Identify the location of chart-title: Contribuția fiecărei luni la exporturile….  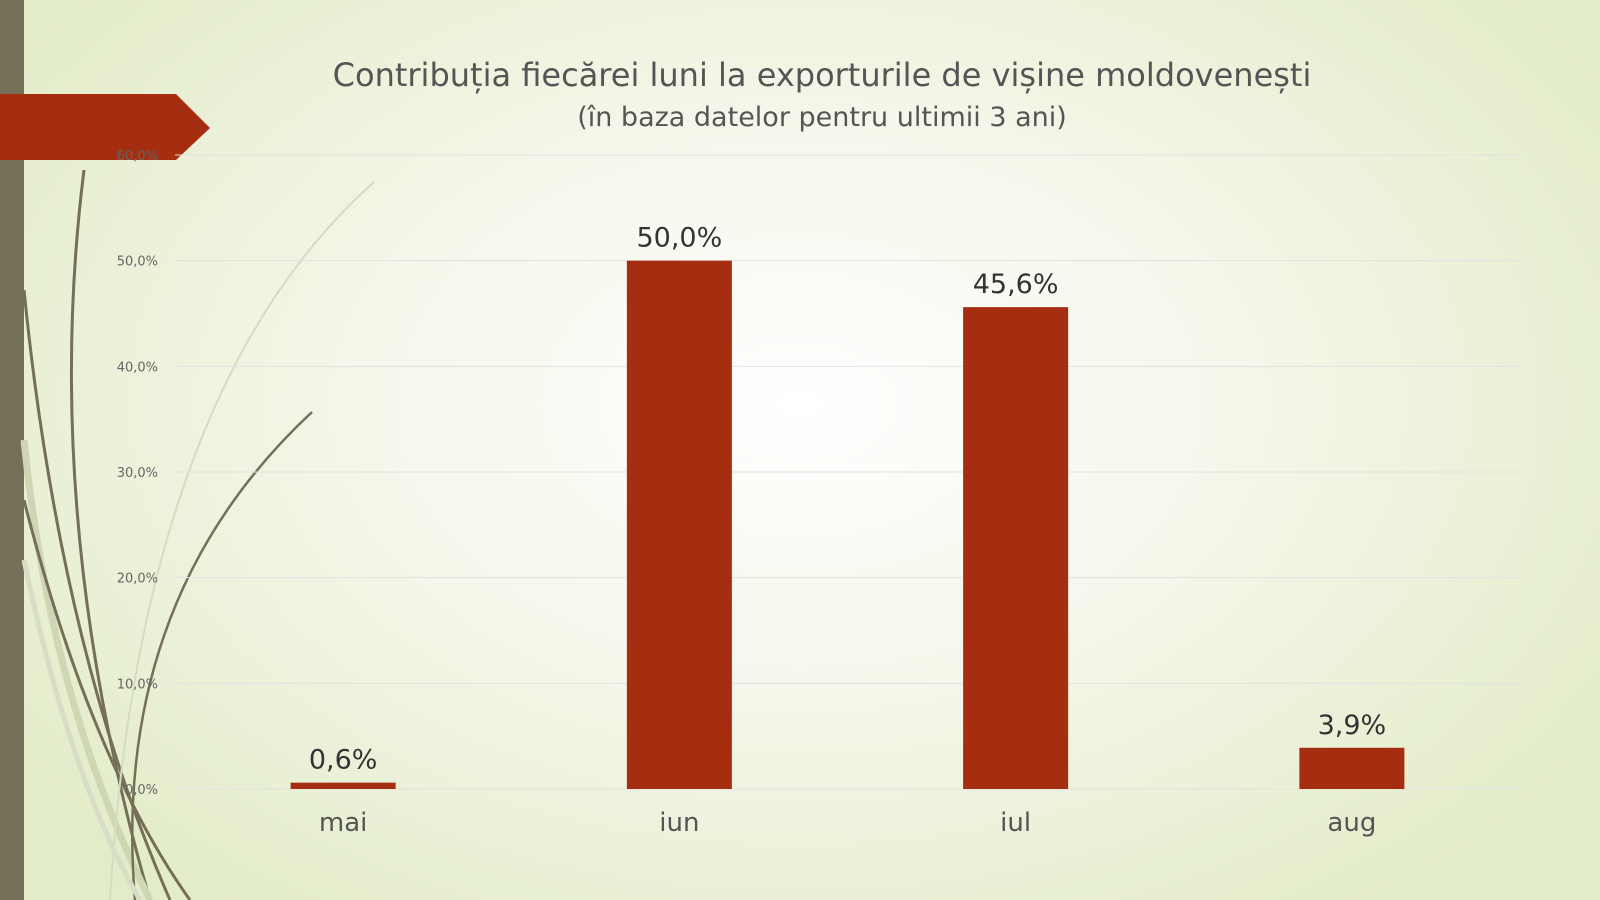
(822, 75).